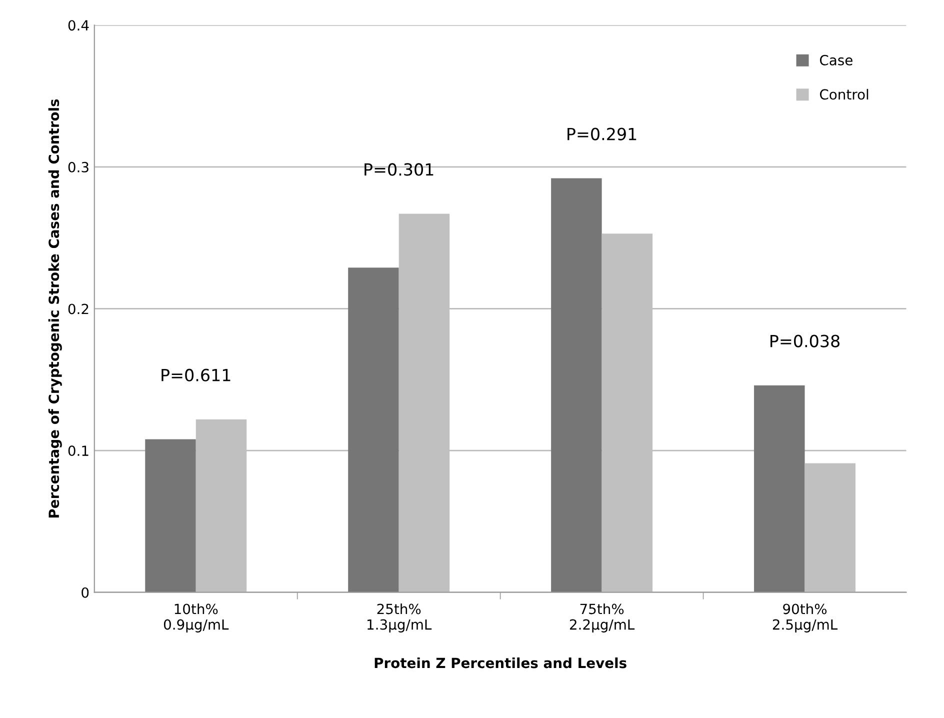 This screenshot has height=718, width=944. What do you see at coordinates (805, 341) in the screenshot?
I see `annotation: P=0.038` at bounding box center [805, 341].